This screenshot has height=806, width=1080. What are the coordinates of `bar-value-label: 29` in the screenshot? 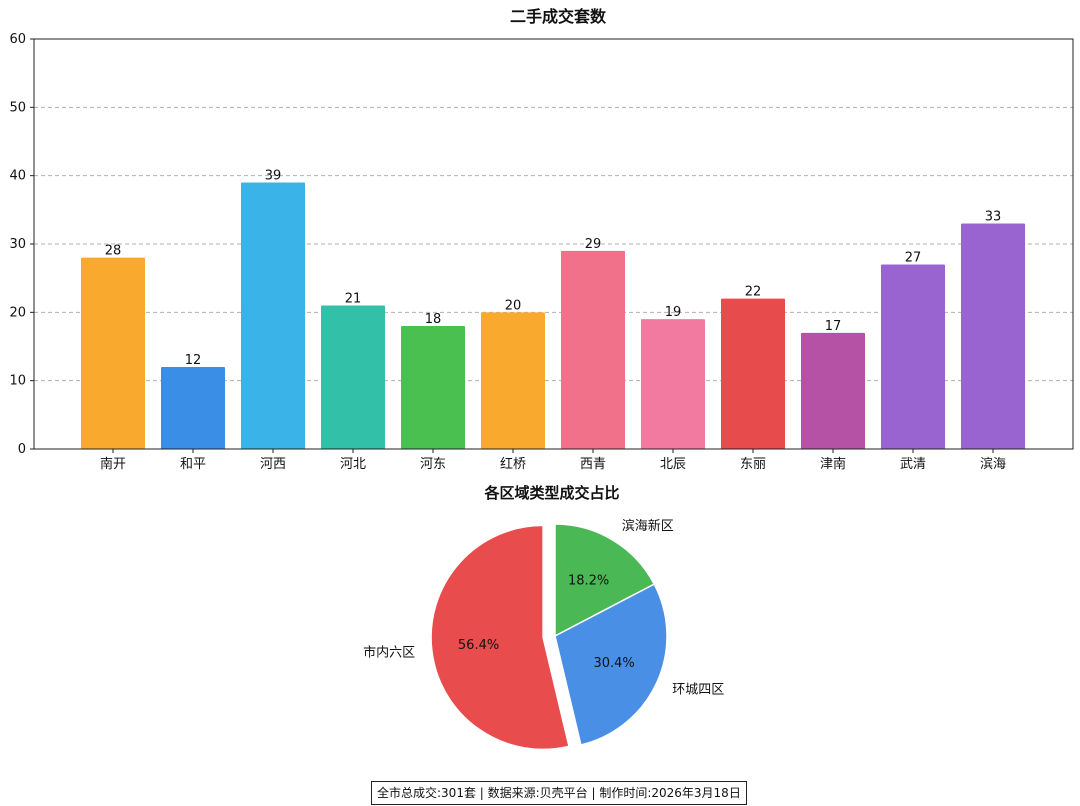 It's located at (593, 244).